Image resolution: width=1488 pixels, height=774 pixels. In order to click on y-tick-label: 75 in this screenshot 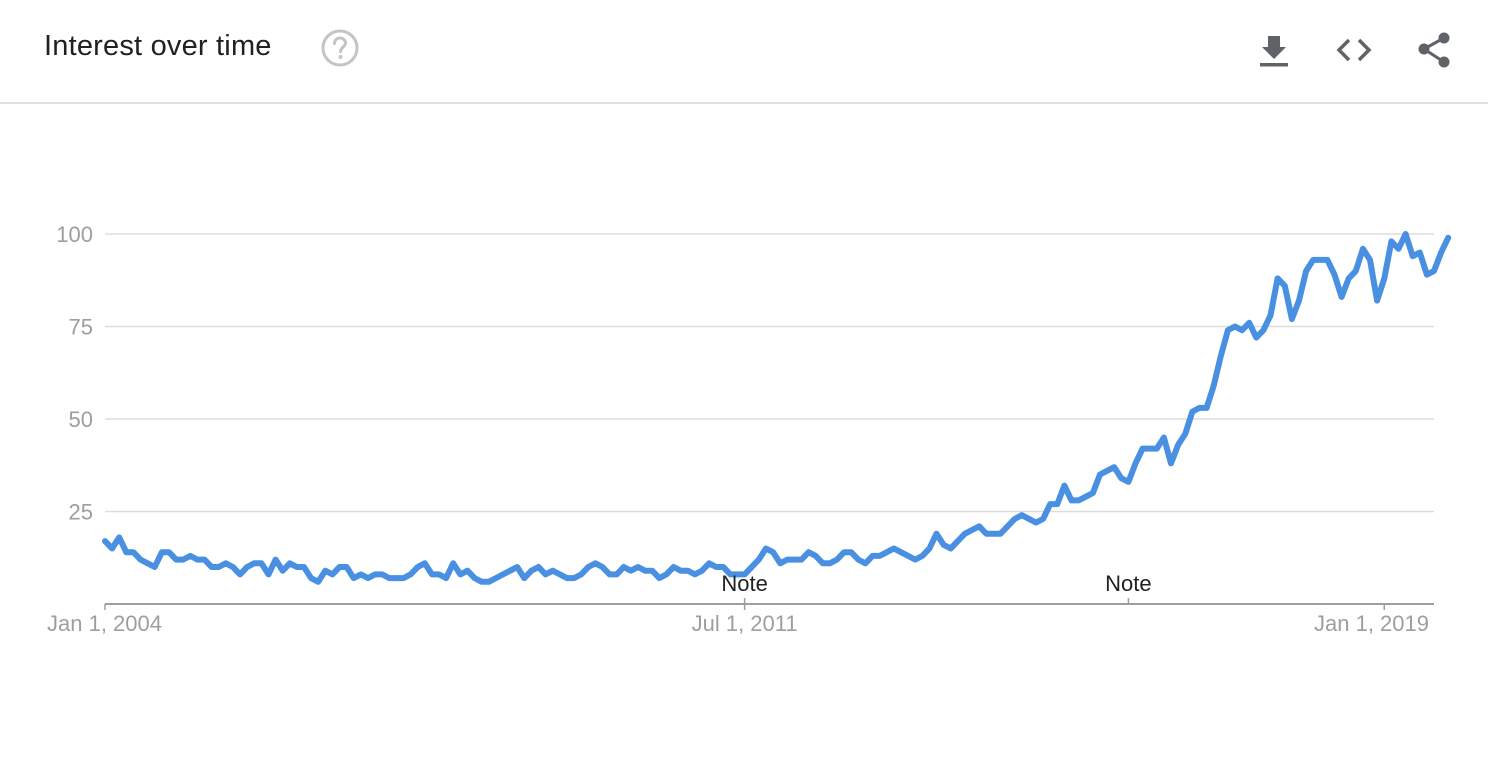, I will do `click(81, 327)`.